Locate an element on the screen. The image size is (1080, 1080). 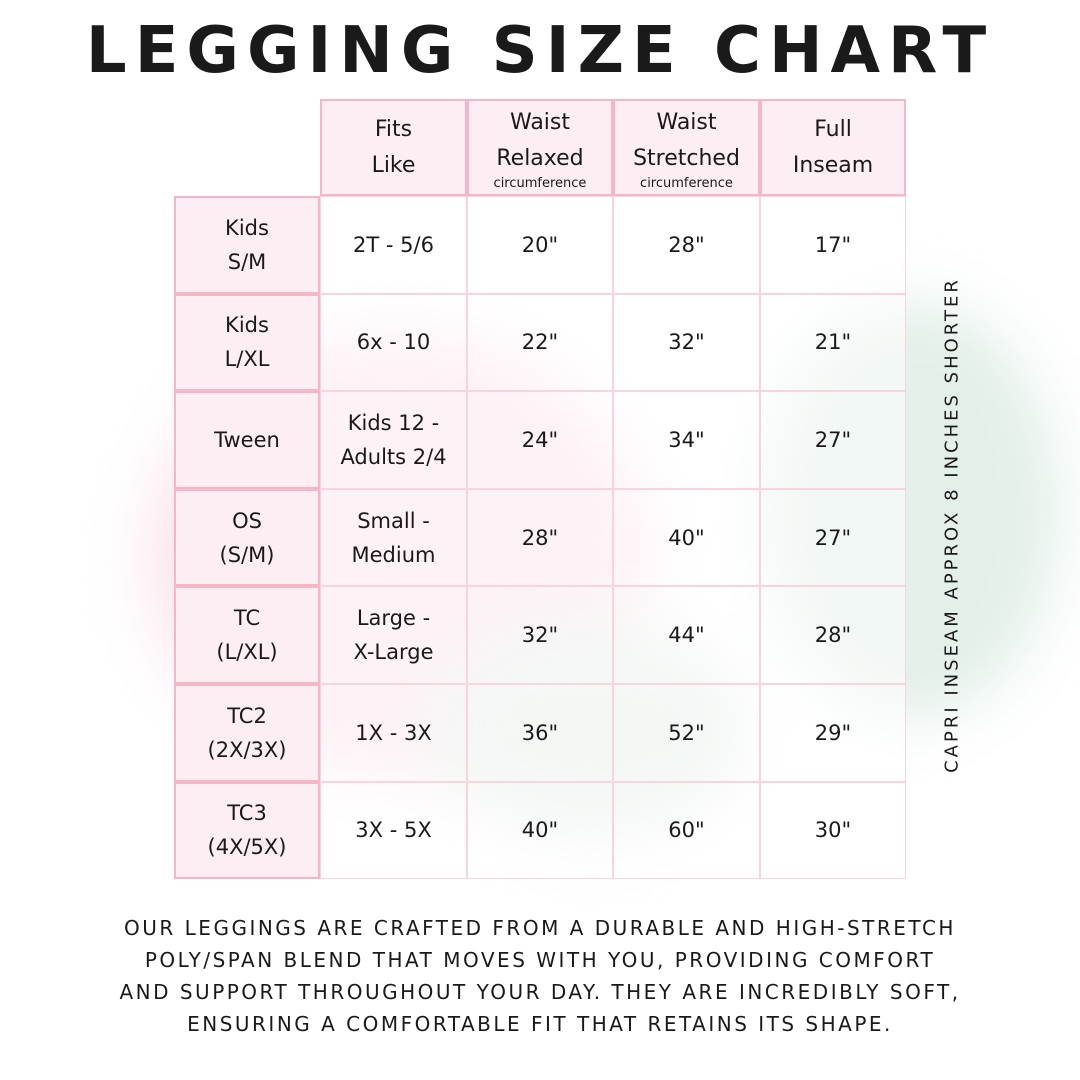
column-header: Waist Relaxed circumference is located at coordinates (540, 147).